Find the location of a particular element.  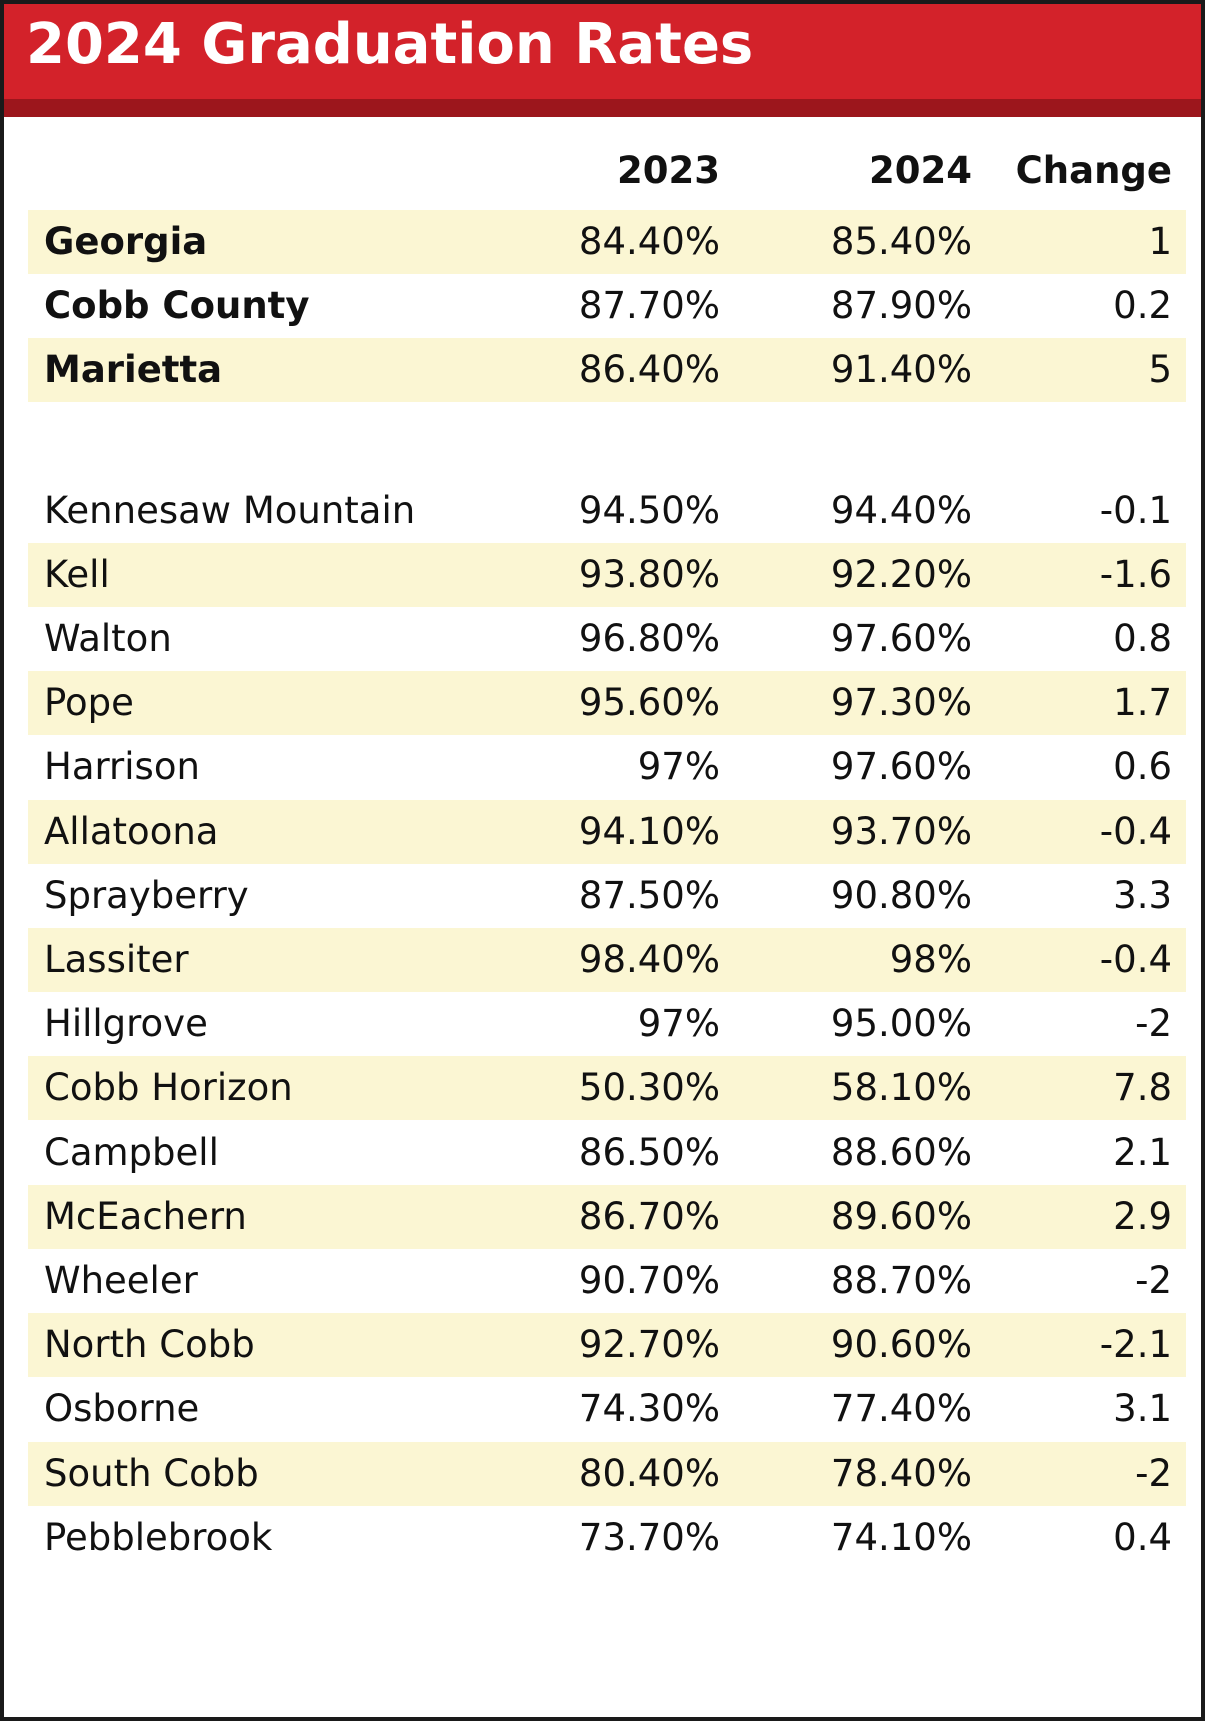

row-value-2023: 95.60% is located at coordinates (649, 702).